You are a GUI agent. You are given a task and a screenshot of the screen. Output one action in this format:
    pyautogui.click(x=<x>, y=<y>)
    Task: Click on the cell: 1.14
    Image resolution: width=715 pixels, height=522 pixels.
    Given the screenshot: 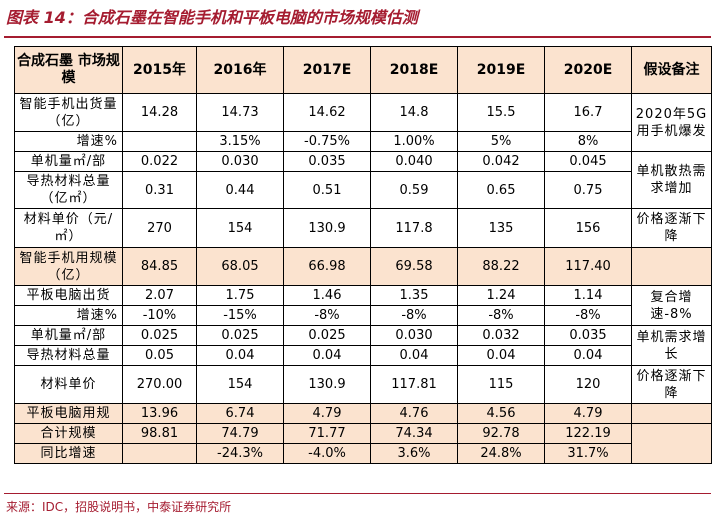 What is the action you would take?
    pyautogui.click(x=588, y=295)
    